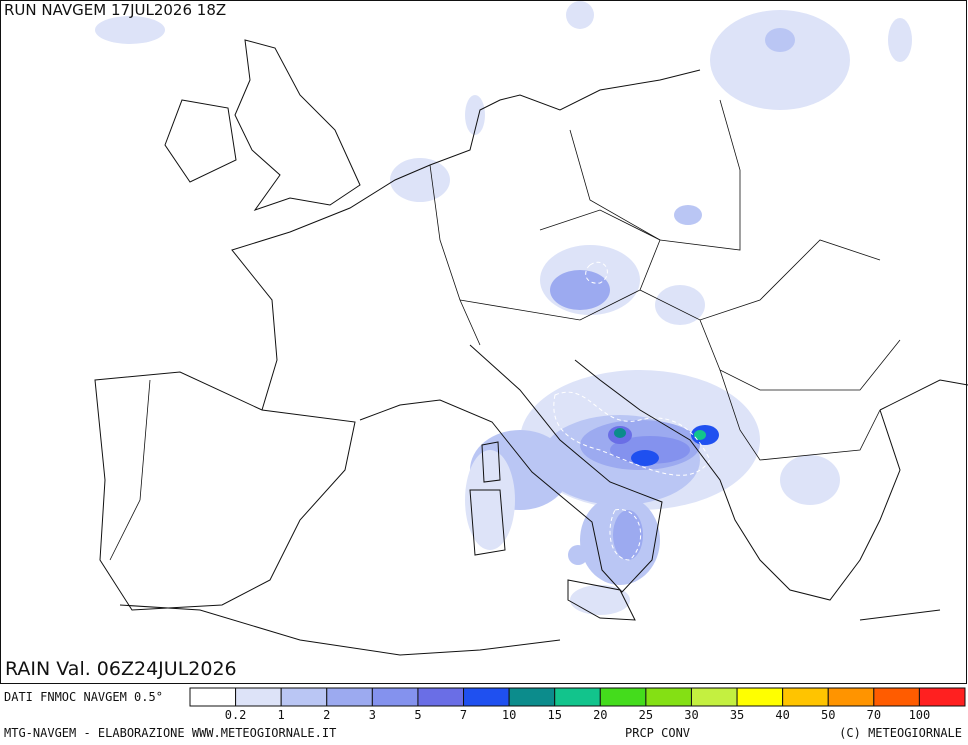 Image resolution: width=968 pixels, height=745 pixels. I want to click on scale-label: 5, so click(417, 715).